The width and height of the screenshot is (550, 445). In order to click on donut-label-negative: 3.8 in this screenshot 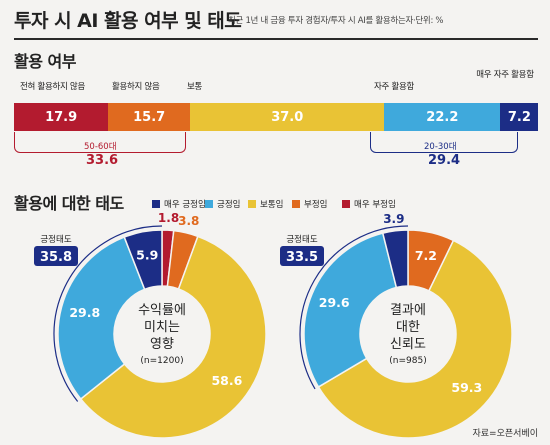, I will do `click(188, 221)`.